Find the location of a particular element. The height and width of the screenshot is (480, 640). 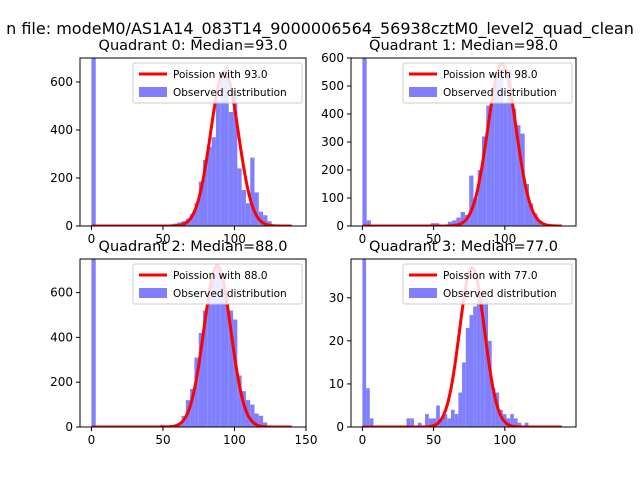

legend: Poission with 93.0 Observed distribution is located at coordinates (217, 83).